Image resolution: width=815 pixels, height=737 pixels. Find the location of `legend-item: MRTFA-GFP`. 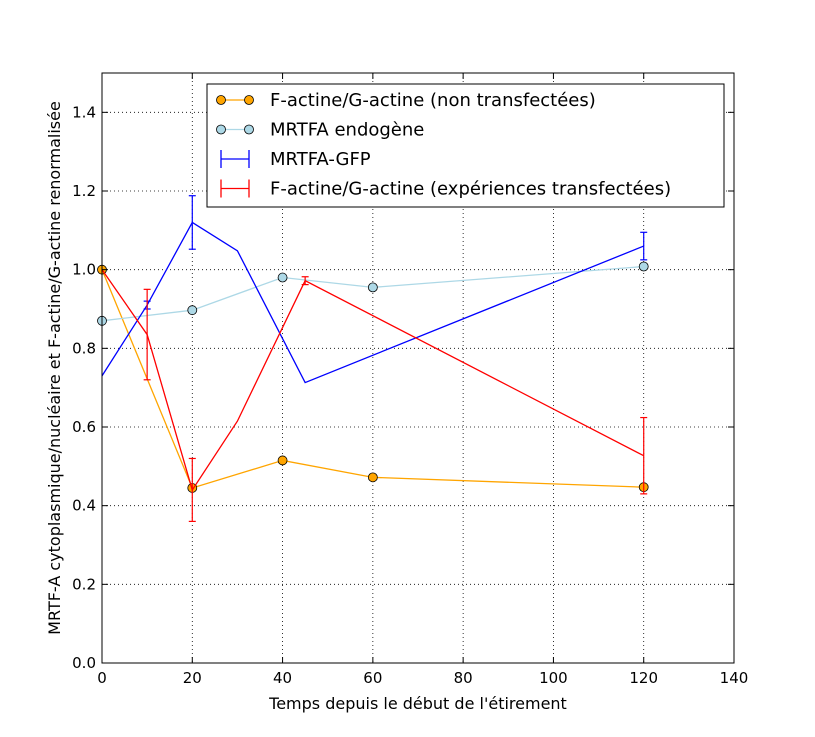

legend-item: MRTFA-GFP is located at coordinates (295, 159).